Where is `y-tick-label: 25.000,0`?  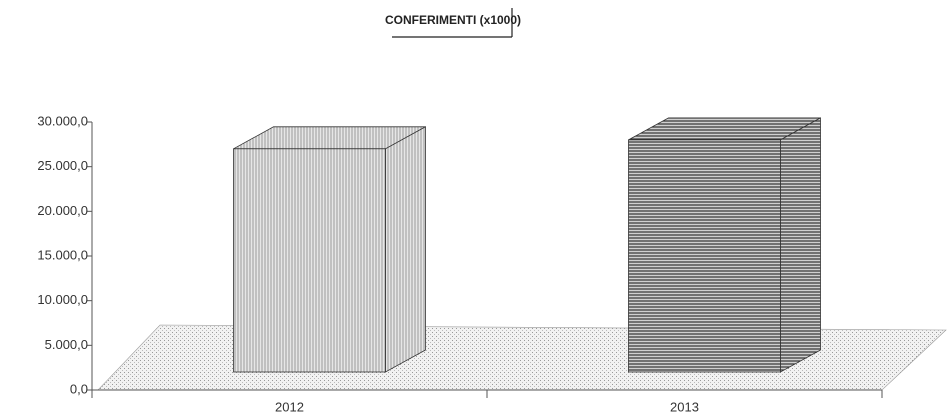 y-tick-label: 25.000,0 is located at coordinates (62, 165).